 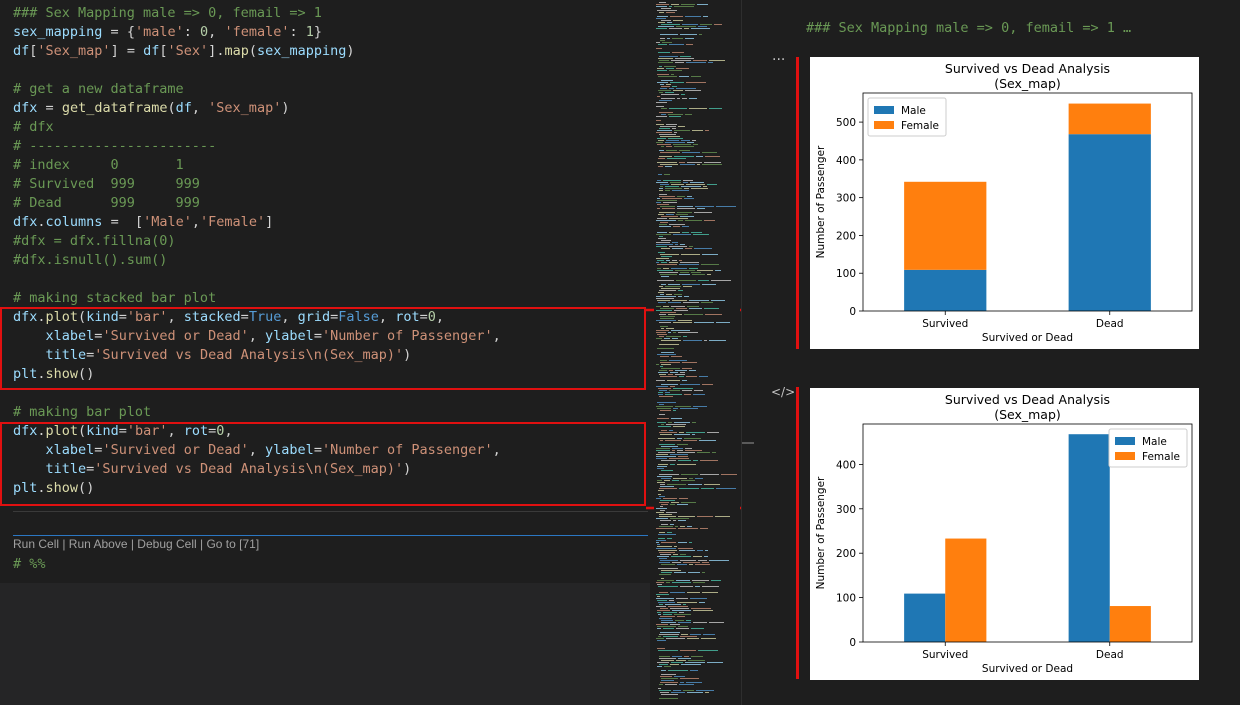 What do you see at coordinates (168, 32) in the screenshot?
I see `code-line: sex_mapping = {'male': 0, 'female': 1}` at bounding box center [168, 32].